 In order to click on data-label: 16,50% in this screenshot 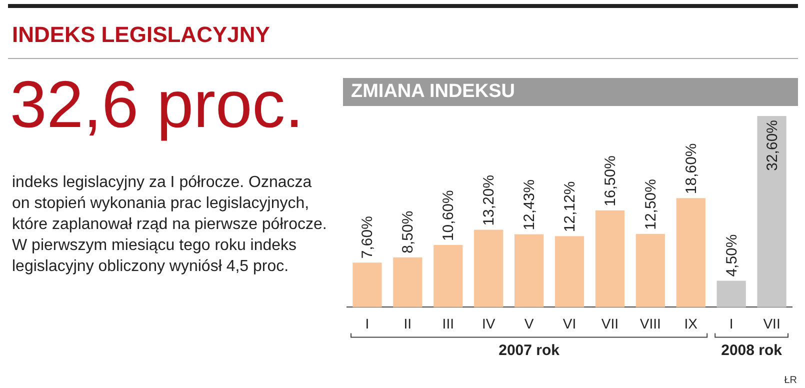, I will do `click(610, 181)`.